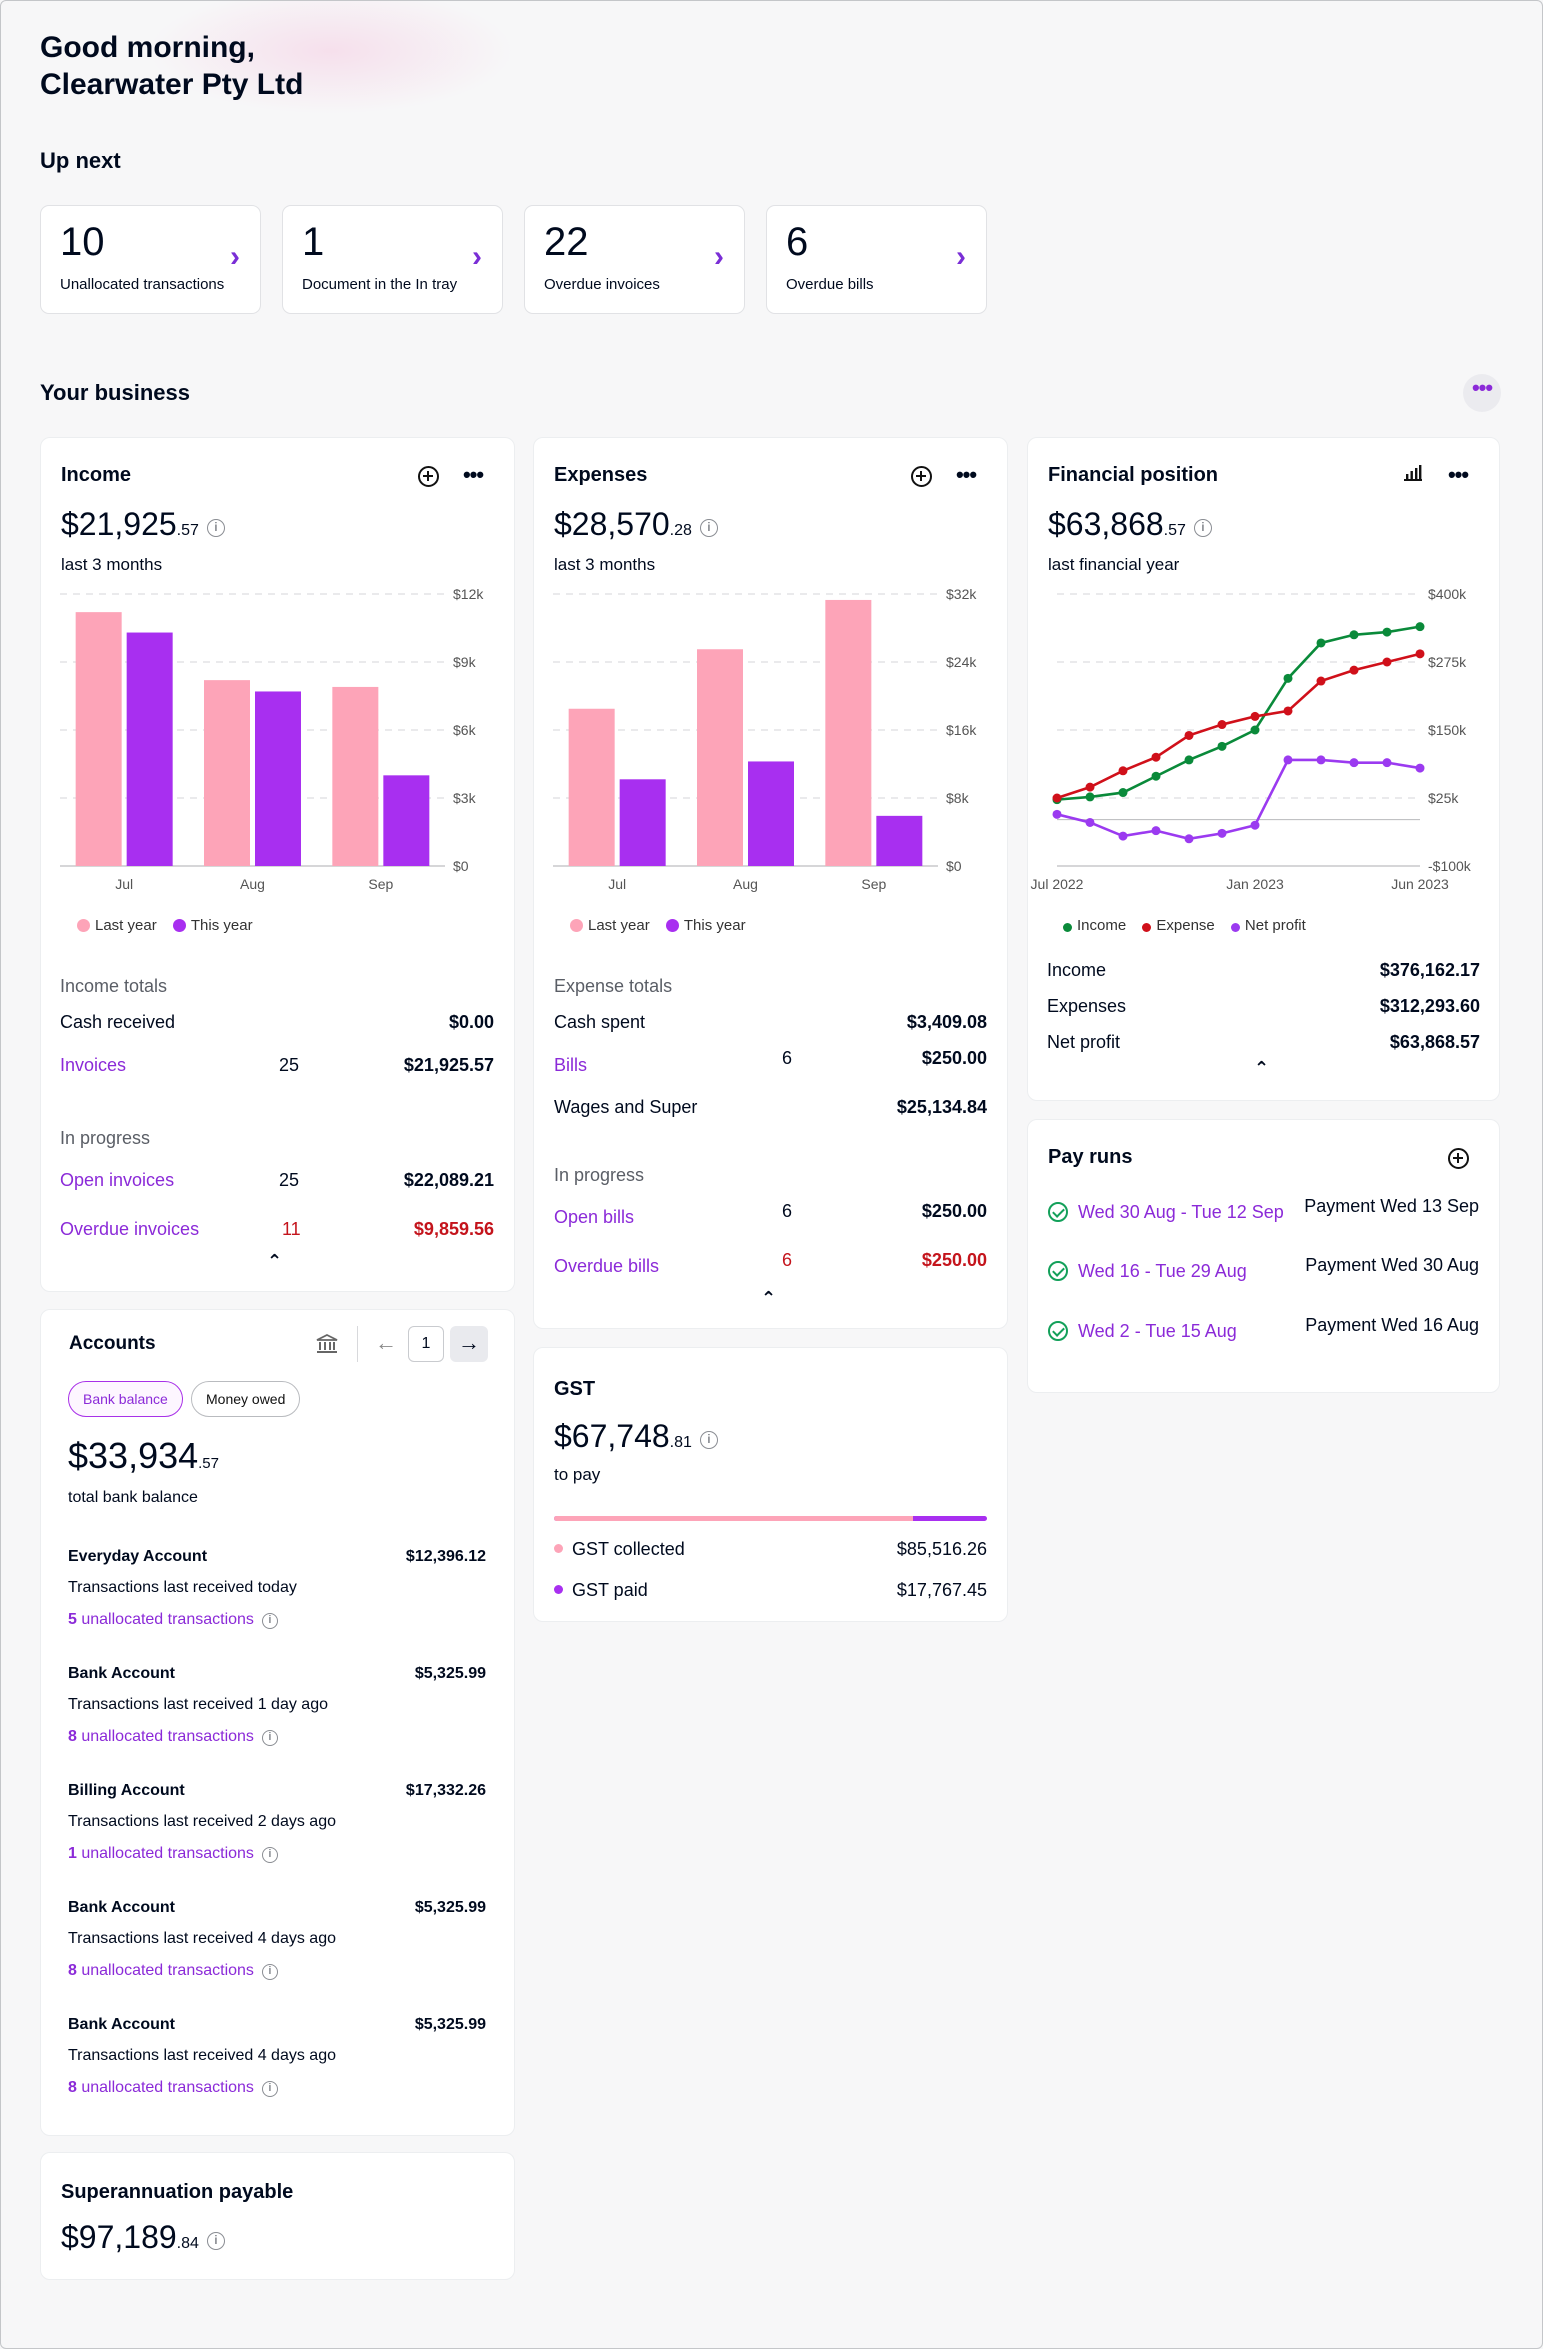 This screenshot has width=1543, height=2349. I want to click on chart-toggle-button, so click(1413, 476).